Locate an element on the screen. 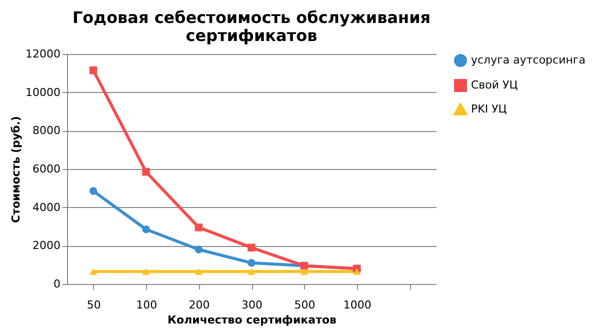  x-tick-label: 50 is located at coordinates (93, 305).